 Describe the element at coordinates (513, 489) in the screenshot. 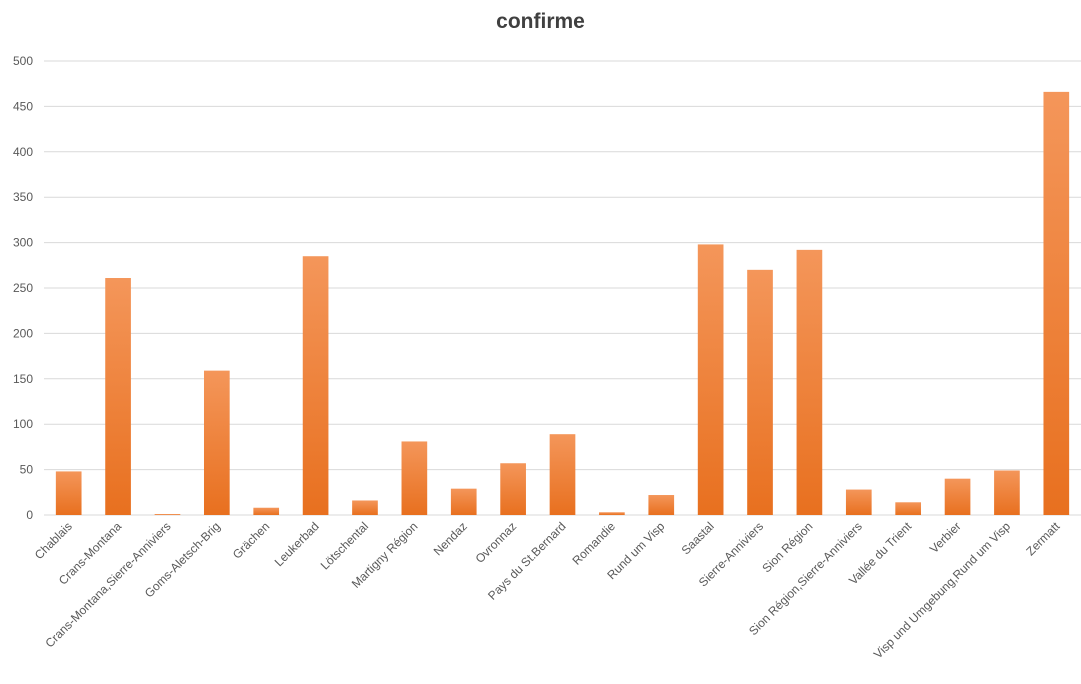

I see `bar-ovronnaz` at that location.